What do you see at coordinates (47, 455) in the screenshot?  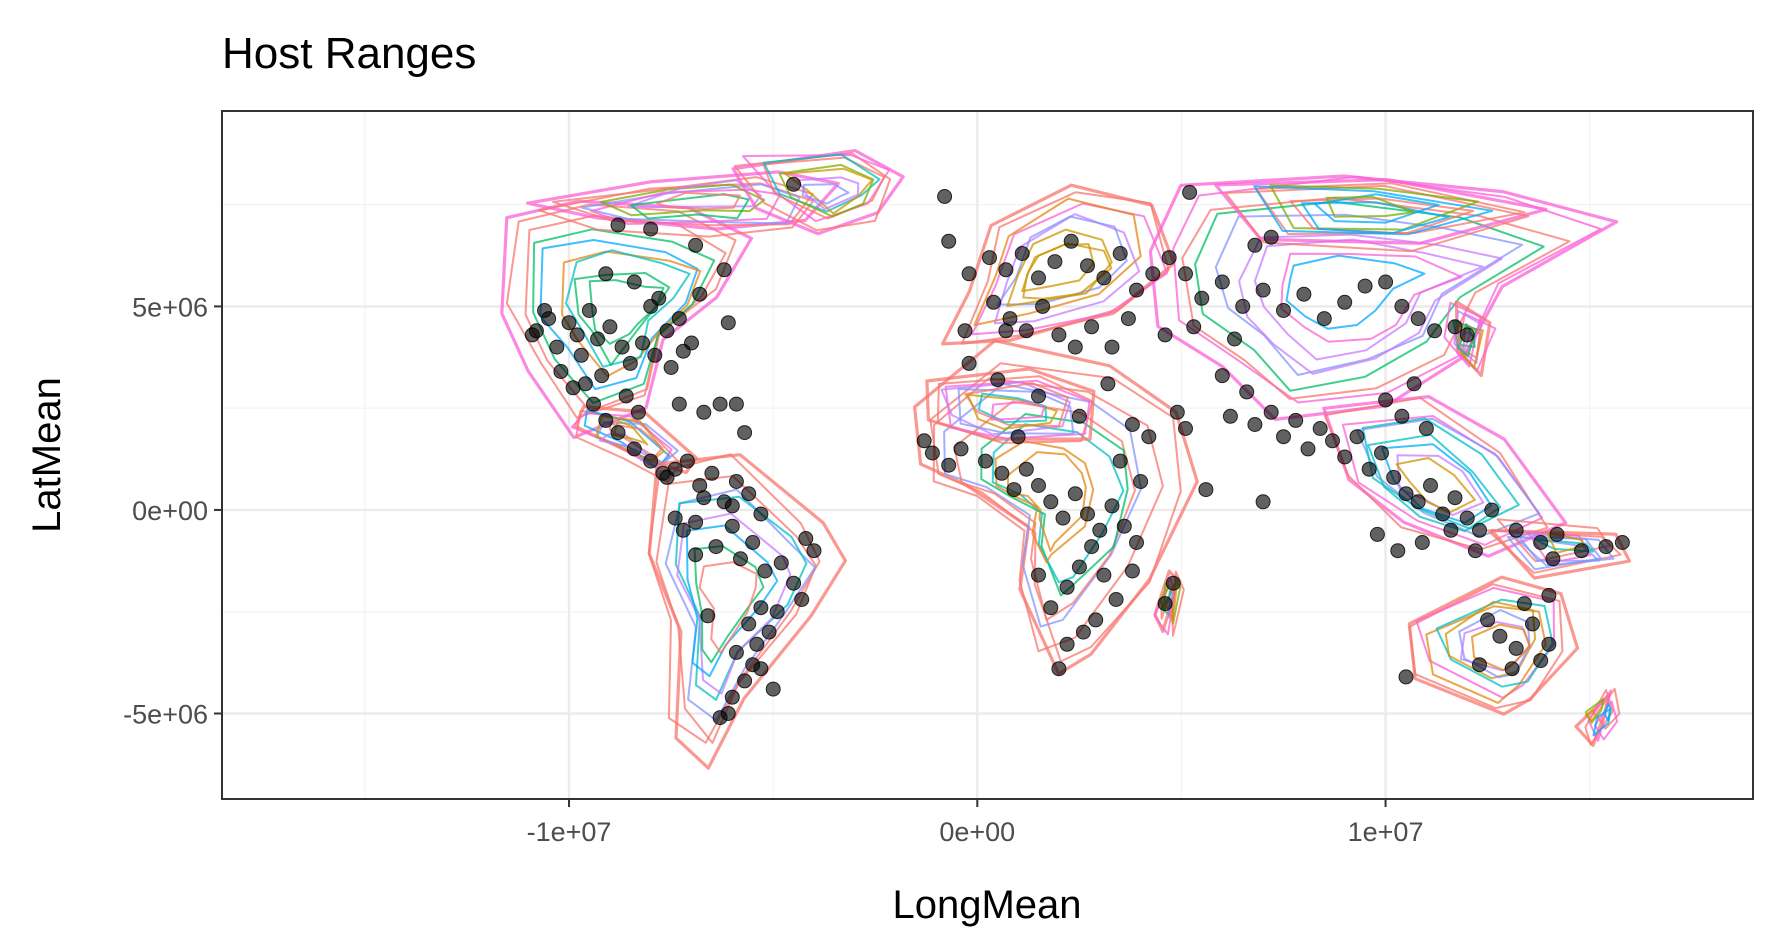 I see `y-axis-title: LatMean` at bounding box center [47, 455].